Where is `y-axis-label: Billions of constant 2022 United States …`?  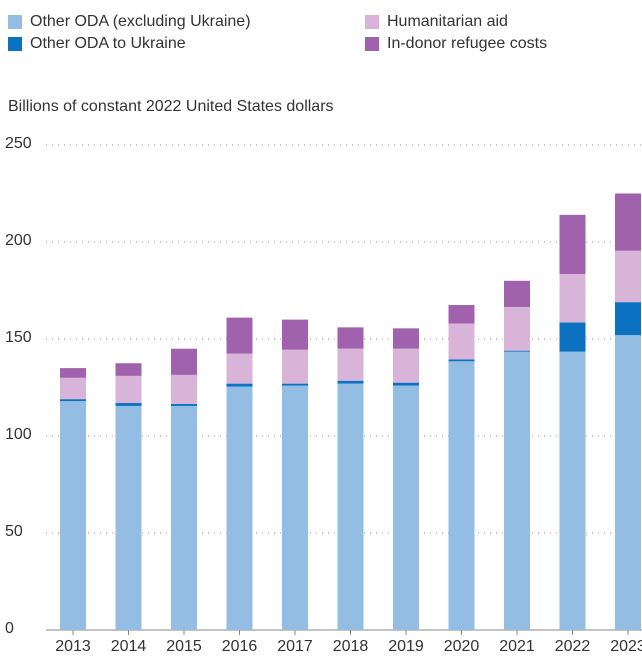 y-axis-label: Billions of constant 2022 United States … is located at coordinates (171, 106).